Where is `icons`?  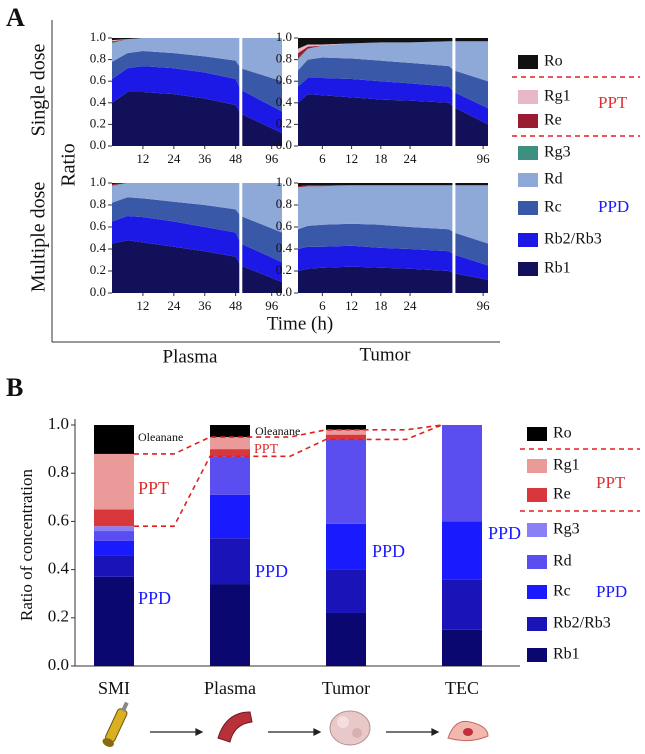 icons is located at coordinates (295, 724).